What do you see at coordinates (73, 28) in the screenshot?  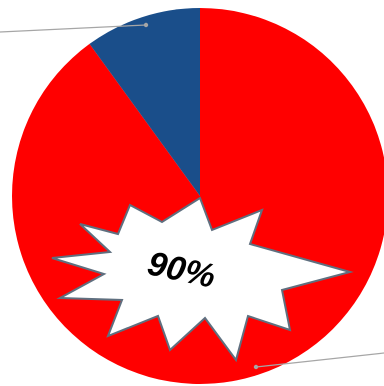 I see `leader-line-small-slice` at bounding box center [73, 28].